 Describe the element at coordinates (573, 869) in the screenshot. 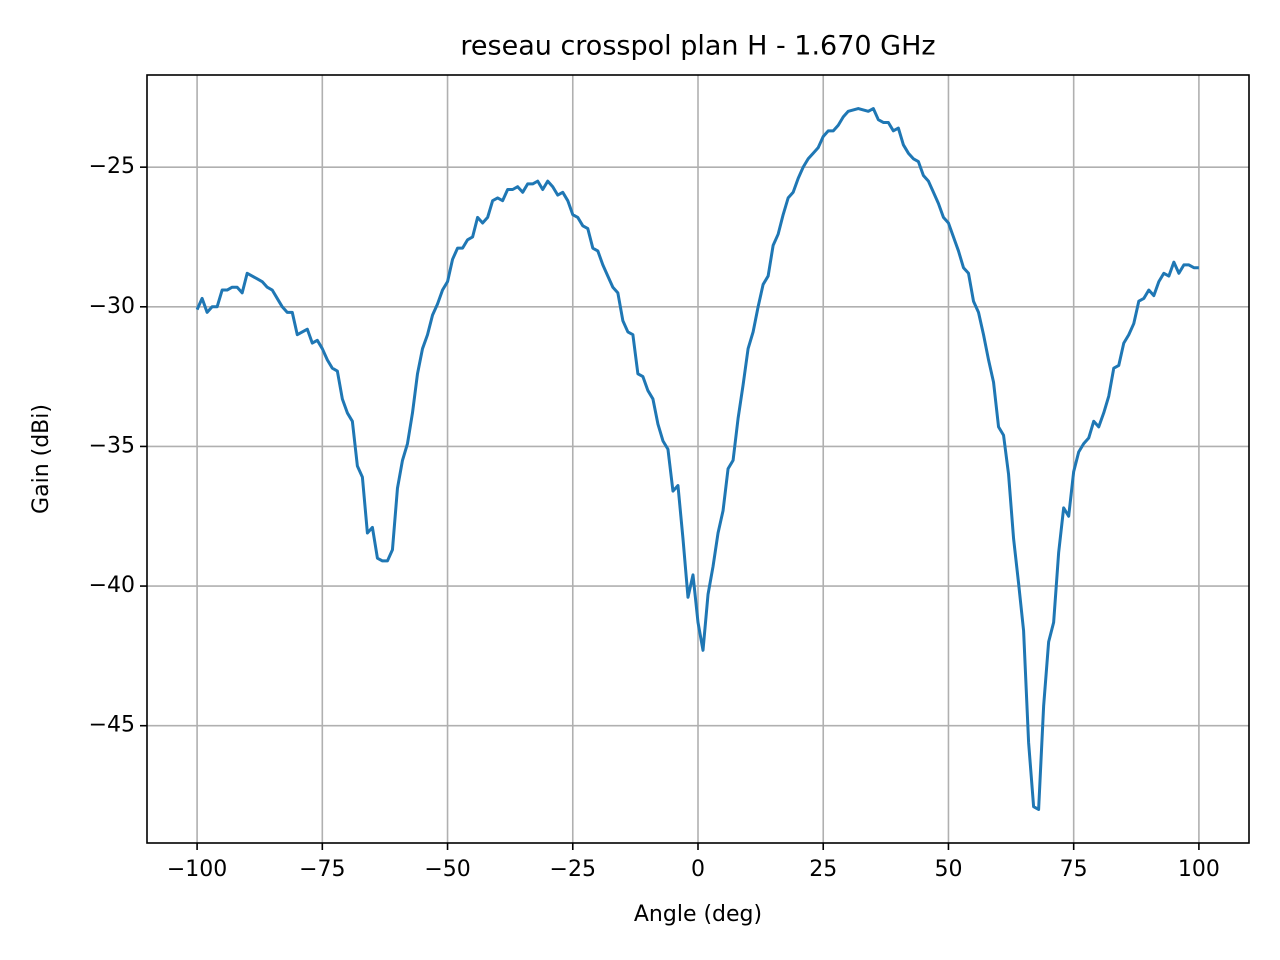

I see `x-tick-label: −25` at that location.